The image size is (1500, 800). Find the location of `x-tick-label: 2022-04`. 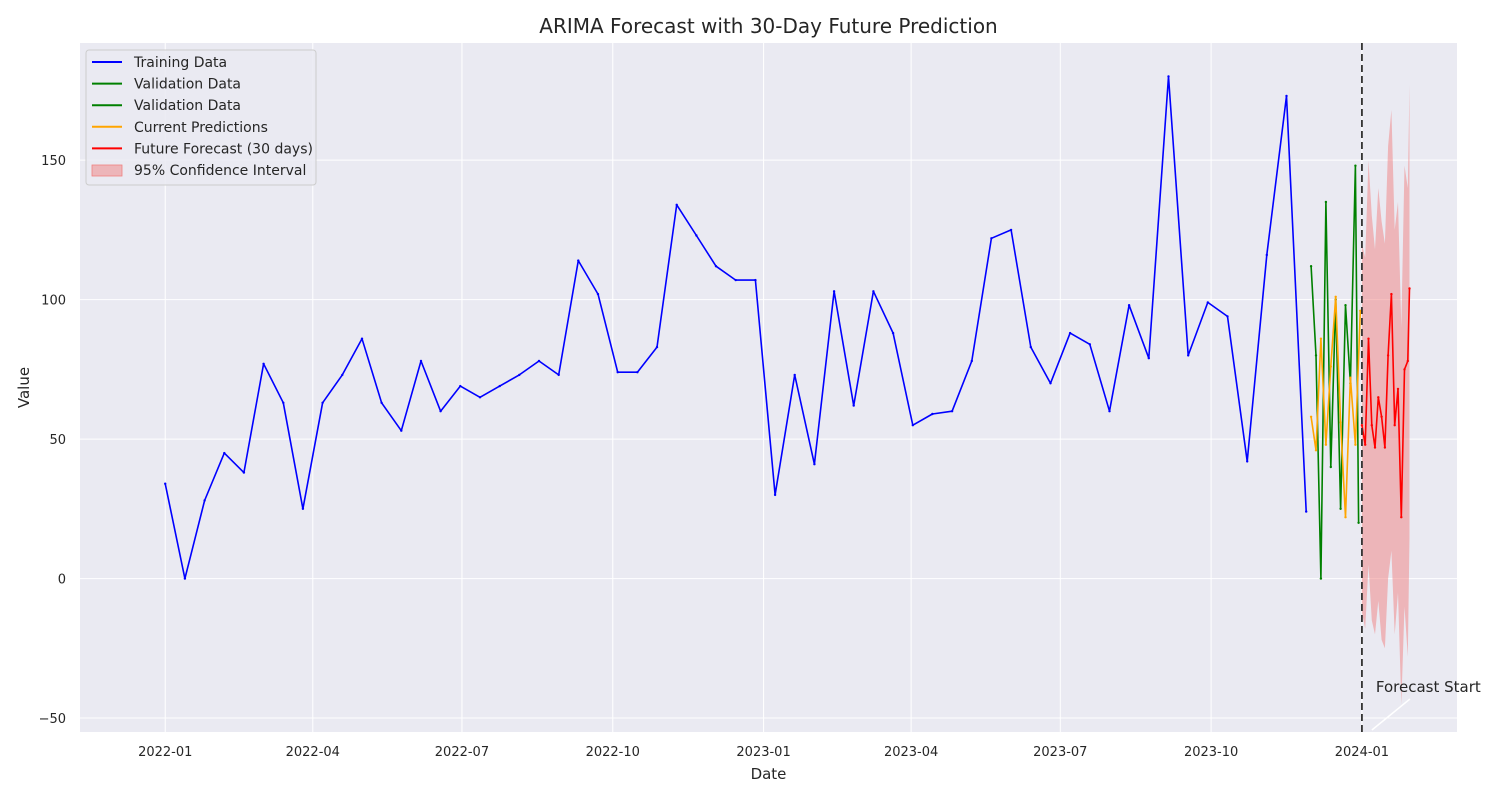

x-tick-label: 2022-04 is located at coordinates (313, 752).